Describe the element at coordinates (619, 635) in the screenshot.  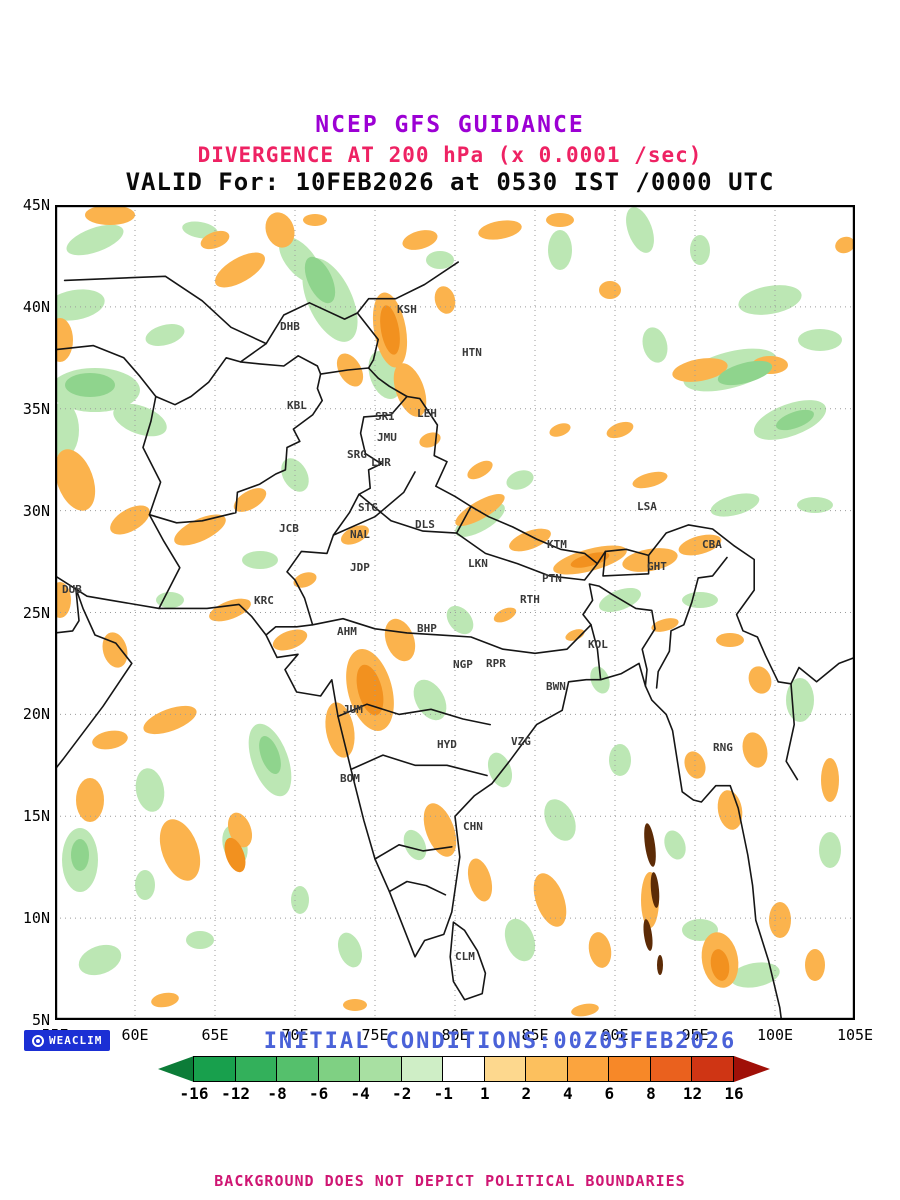
I see `border-bangladesh` at that location.